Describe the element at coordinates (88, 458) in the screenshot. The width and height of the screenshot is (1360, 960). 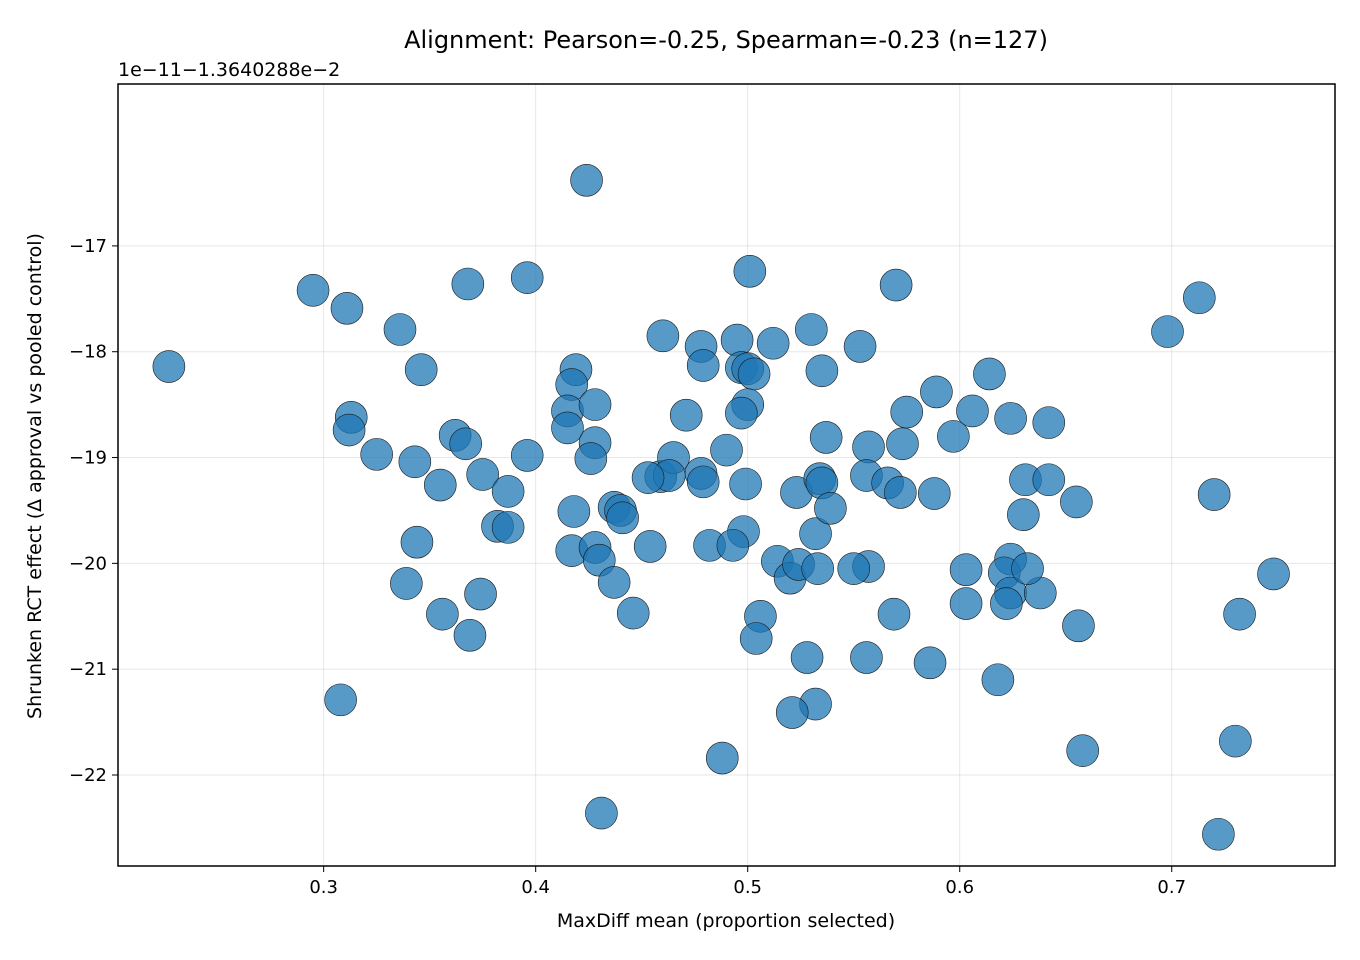
I see `y-tick-label: −19` at that location.